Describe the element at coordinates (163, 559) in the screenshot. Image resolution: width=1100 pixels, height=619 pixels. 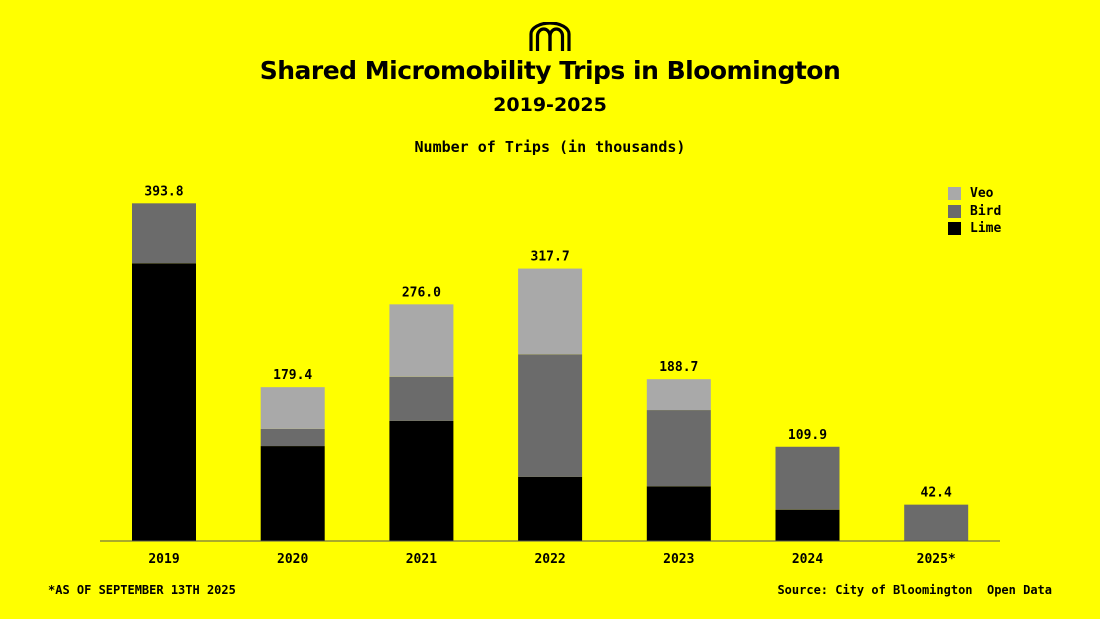
I see `x-tick-label-2019: 2019` at that location.